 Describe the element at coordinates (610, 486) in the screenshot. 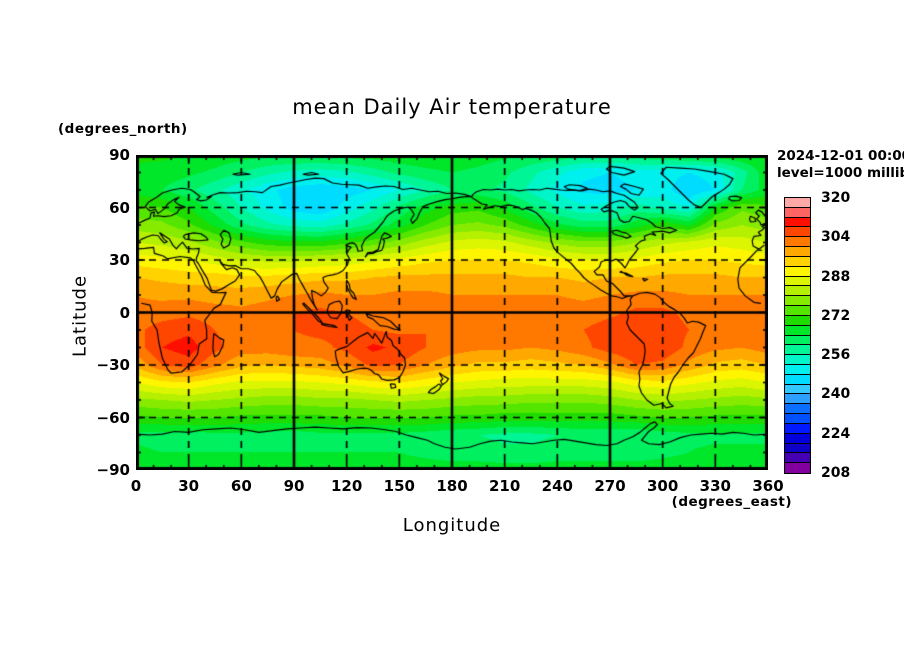

I see `x-tick-label: 270` at that location.